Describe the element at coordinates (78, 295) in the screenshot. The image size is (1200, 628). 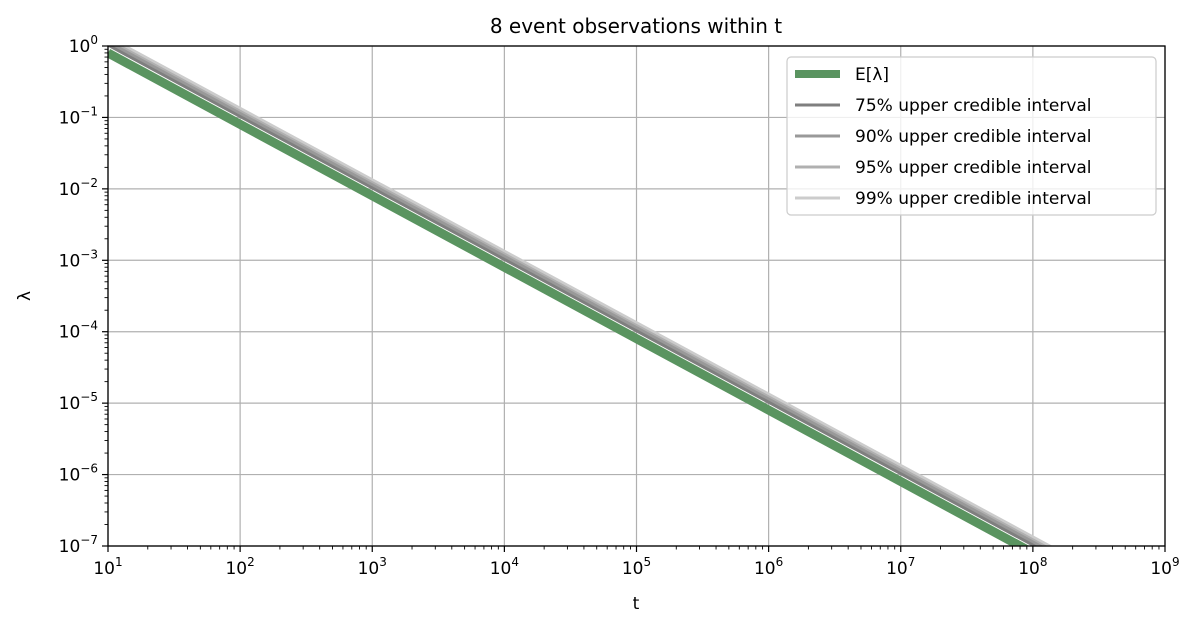
I see `y-tick-labels: 10⁰ 10⁻¹ 10⁻² 10⁻³ 10⁻⁴ 10⁻⁵ 10⁻⁶ 10⁻⁷` at that location.